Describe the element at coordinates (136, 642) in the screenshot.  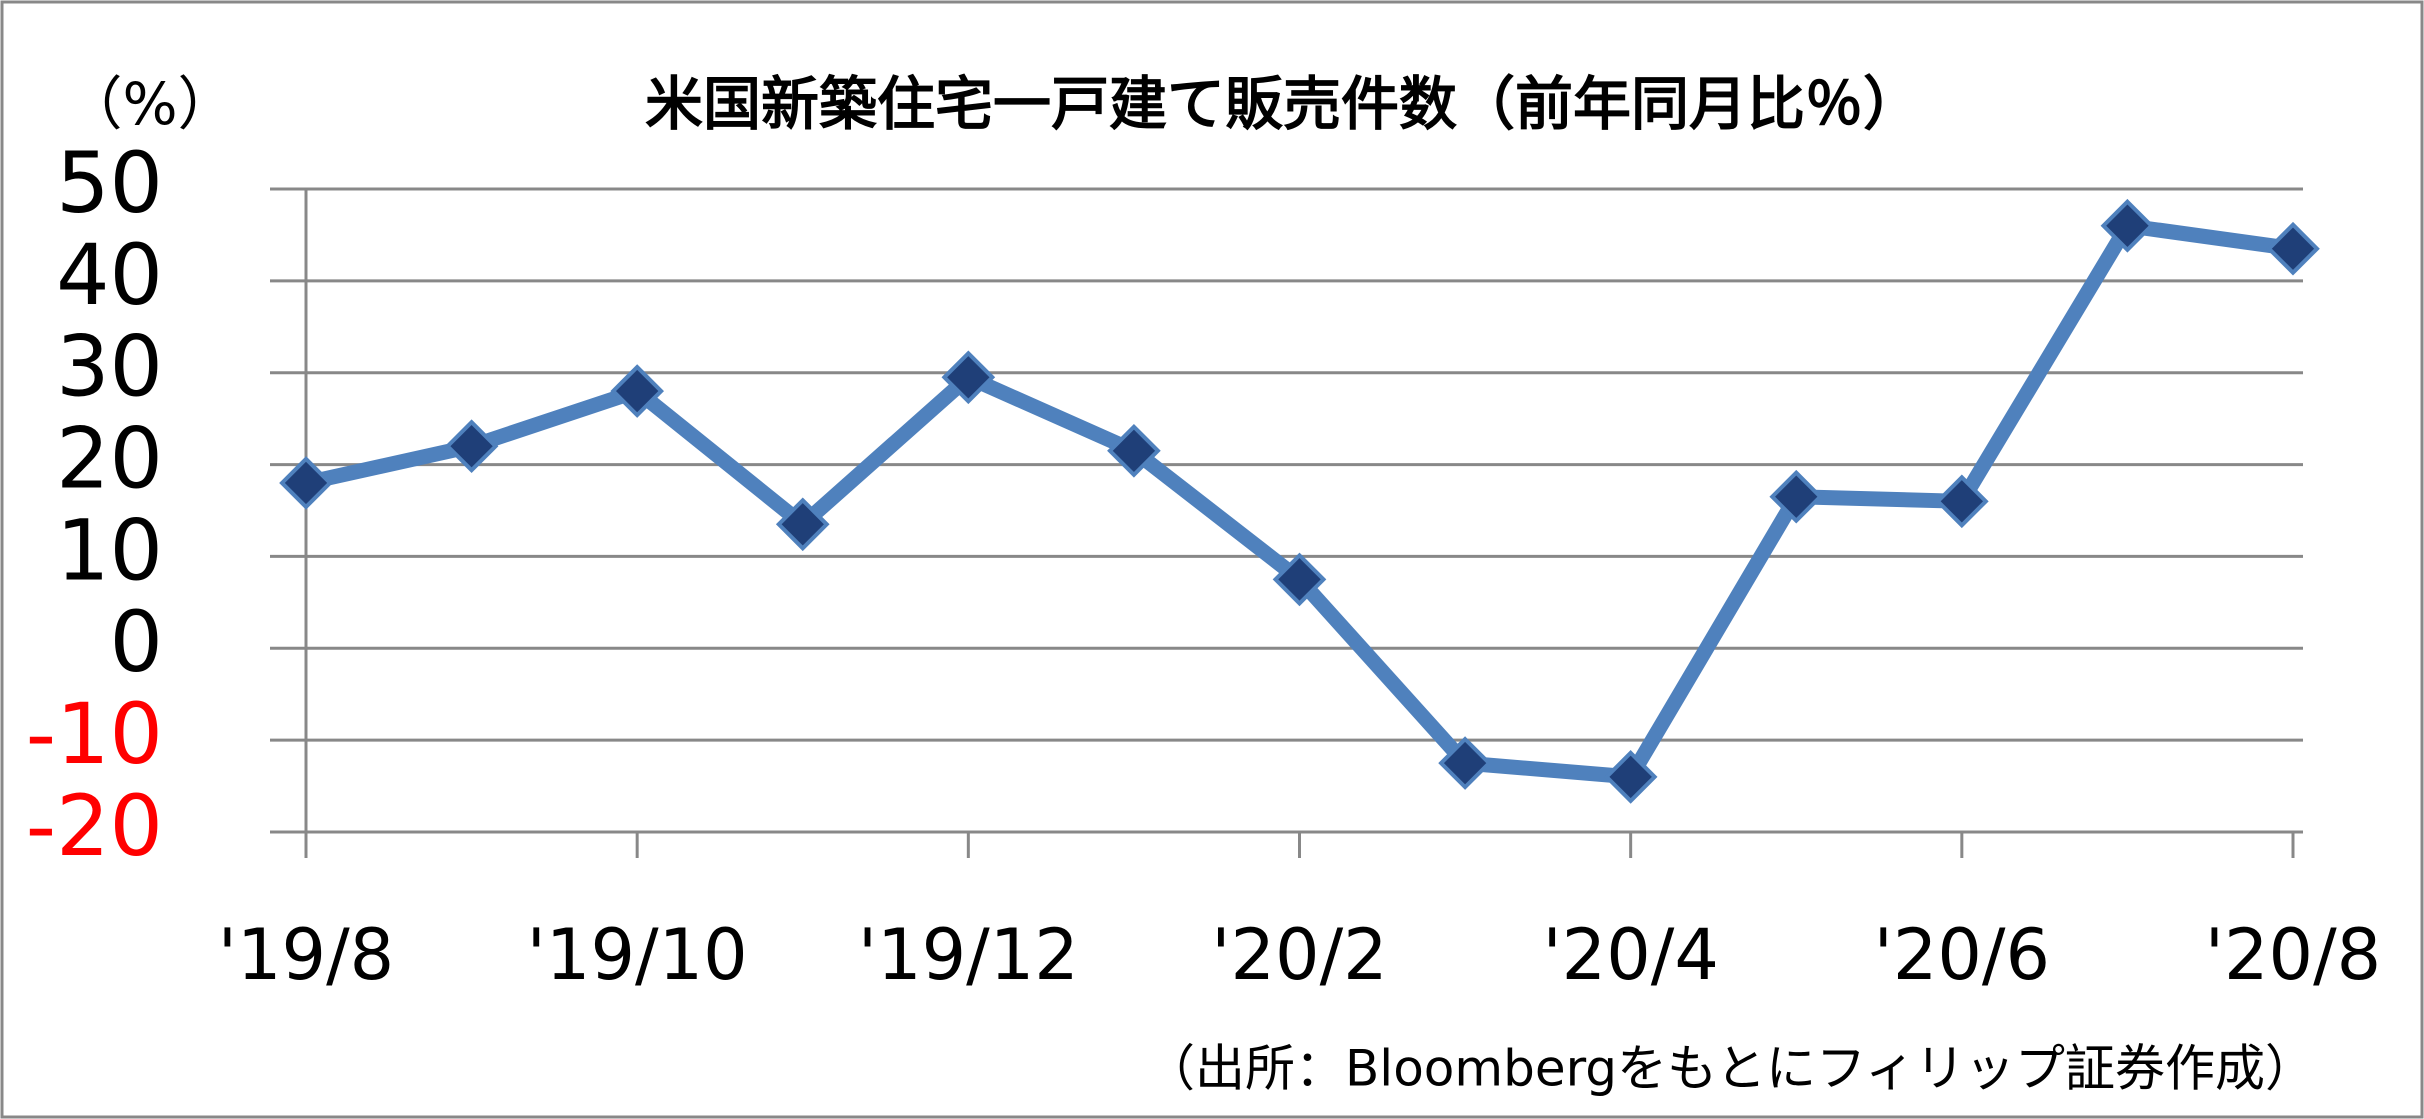
I see `y-tick-label: 0` at that location.